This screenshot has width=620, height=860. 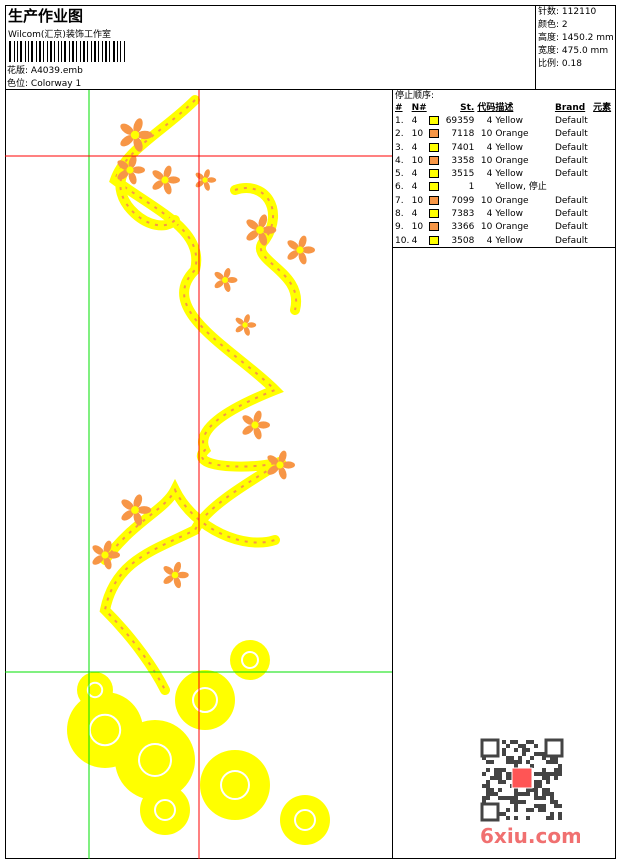 I want to click on col-code: 代码, so click(x=486, y=108).